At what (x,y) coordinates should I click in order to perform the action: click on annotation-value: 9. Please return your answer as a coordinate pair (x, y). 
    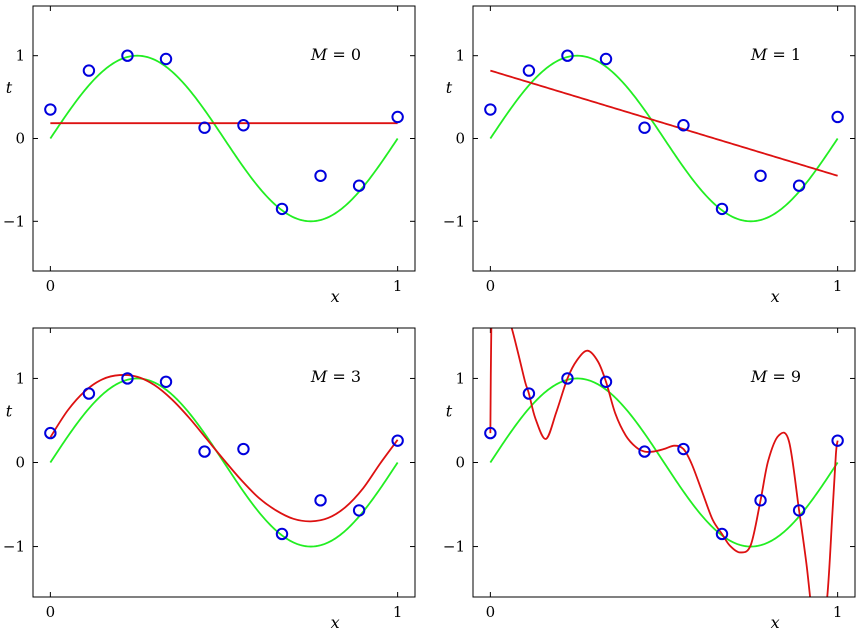
    Looking at the image, I should click on (796, 376).